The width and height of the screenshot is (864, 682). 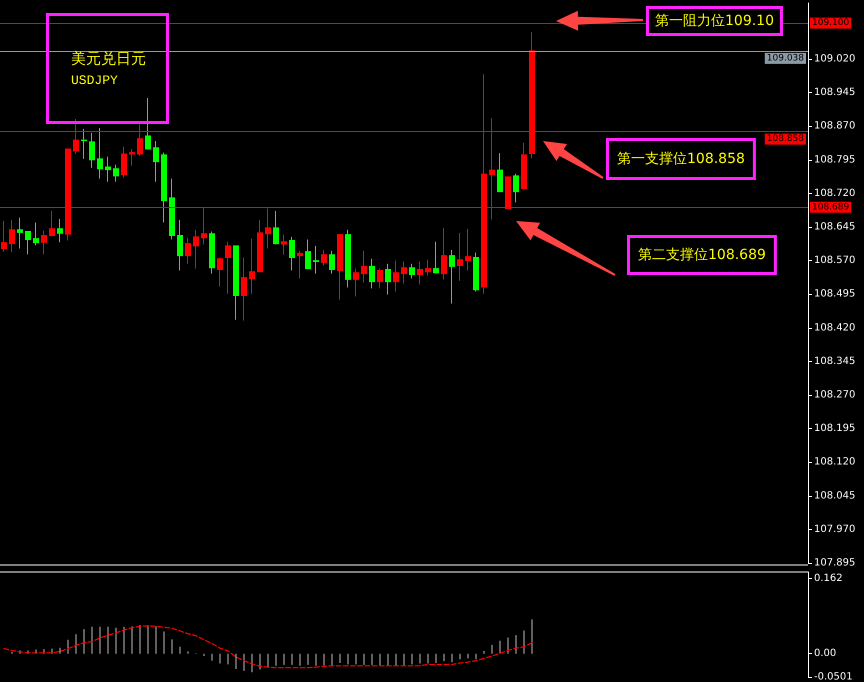 I want to click on line-series, so click(x=268, y=646).